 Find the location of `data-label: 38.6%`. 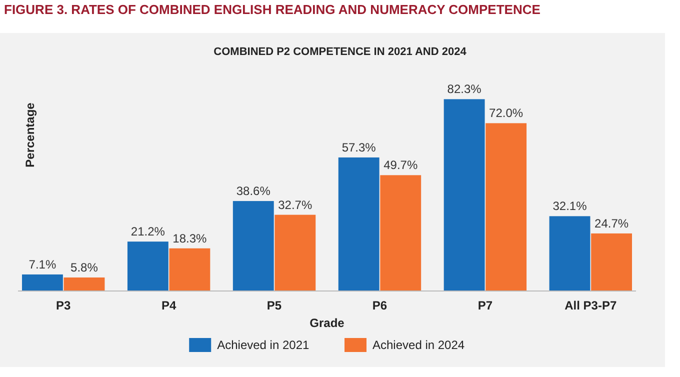

data-label: 38.6% is located at coordinates (253, 191).